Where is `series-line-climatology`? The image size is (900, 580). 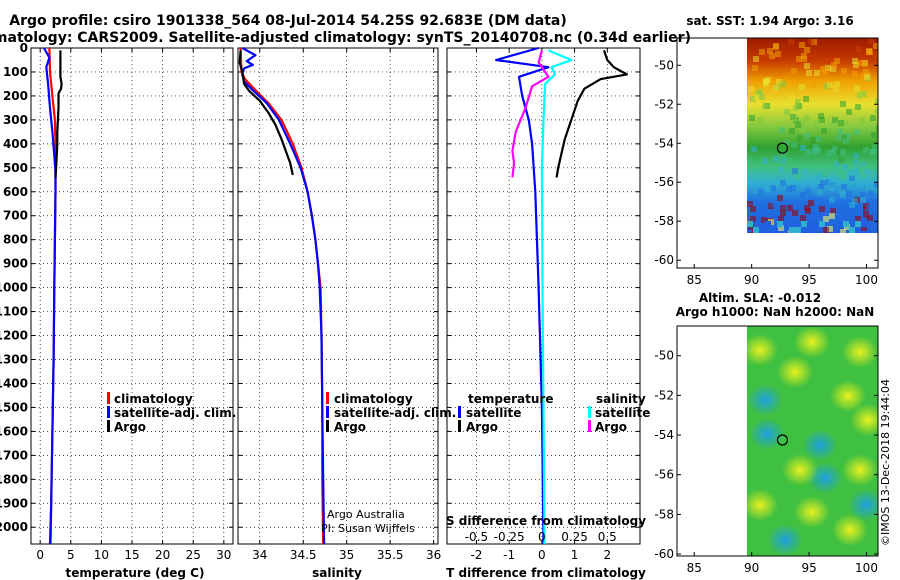
series-line-climatology is located at coordinates (282, 296).